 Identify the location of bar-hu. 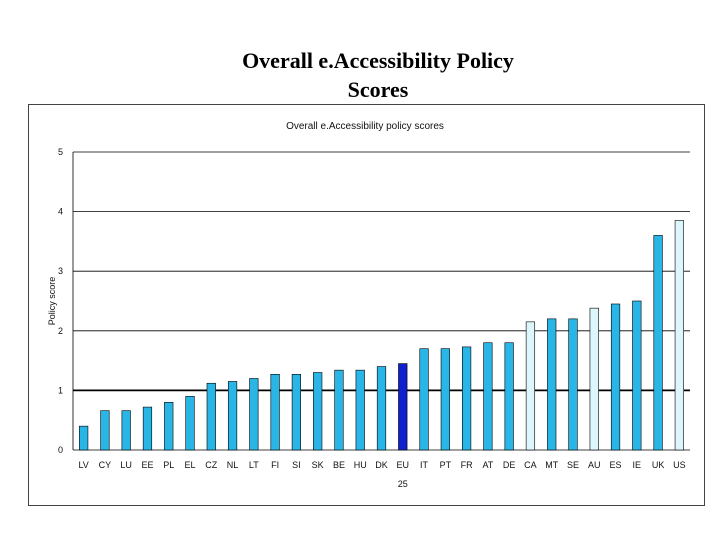
(360, 410).